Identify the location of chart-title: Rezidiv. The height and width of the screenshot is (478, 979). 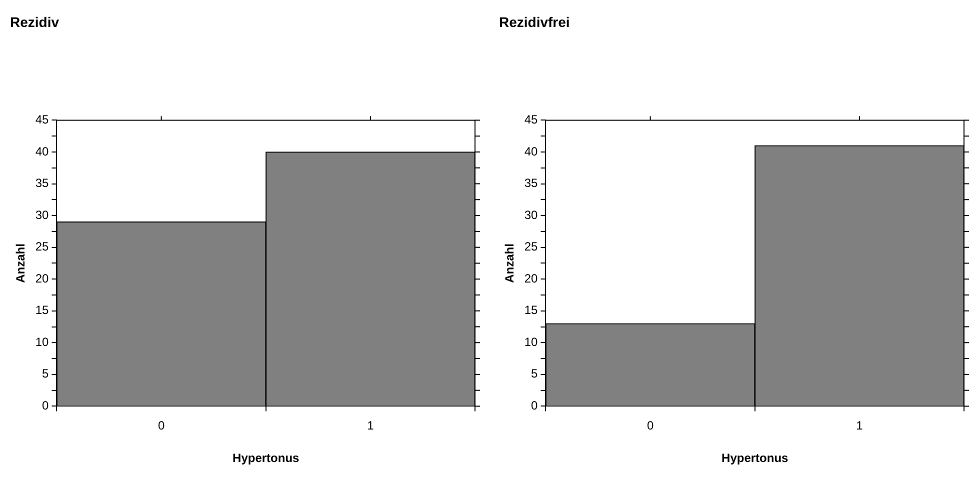
(35, 22).